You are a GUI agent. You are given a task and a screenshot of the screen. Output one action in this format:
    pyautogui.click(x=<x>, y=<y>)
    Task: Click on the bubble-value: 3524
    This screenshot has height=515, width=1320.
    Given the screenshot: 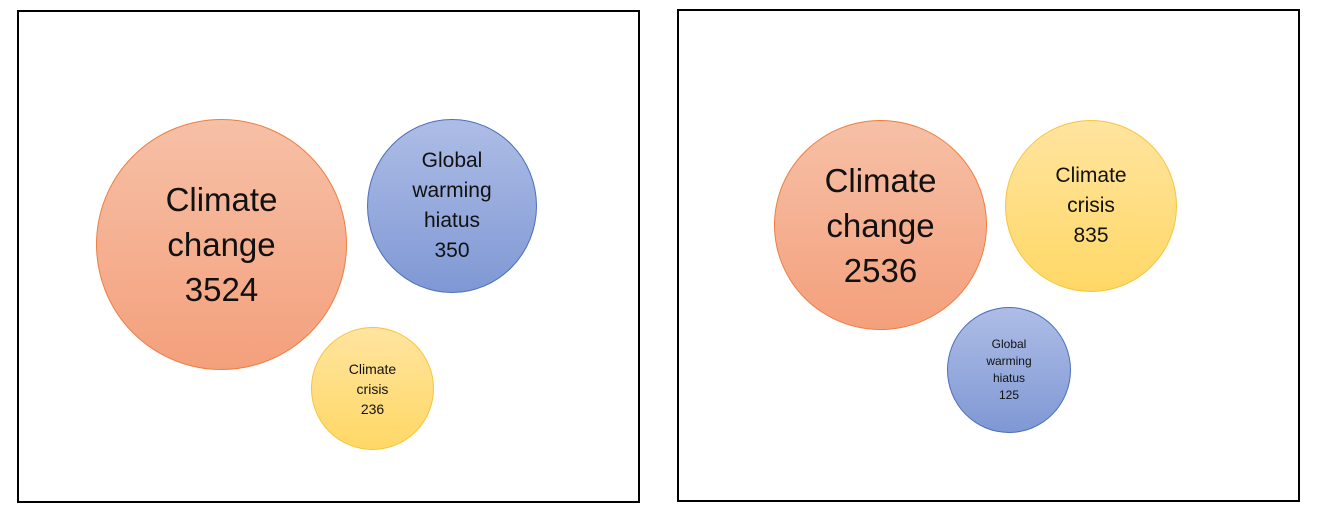 What is the action you would take?
    pyautogui.click(x=221, y=289)
    